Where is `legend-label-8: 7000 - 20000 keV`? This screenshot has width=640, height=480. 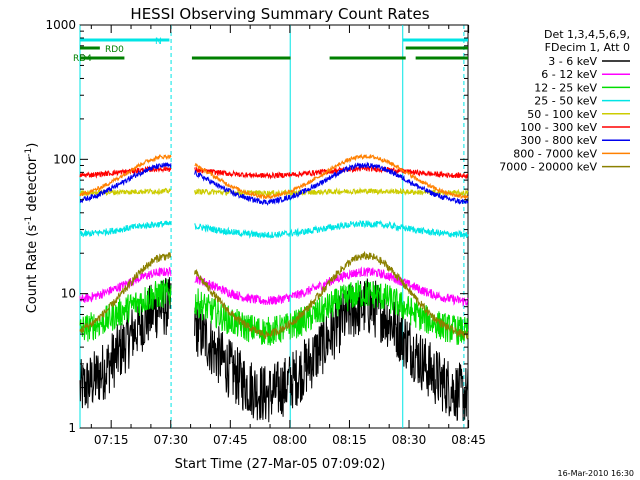
legend-label-8: 7000 - 20000 keV is located at coordinates (548, 167).